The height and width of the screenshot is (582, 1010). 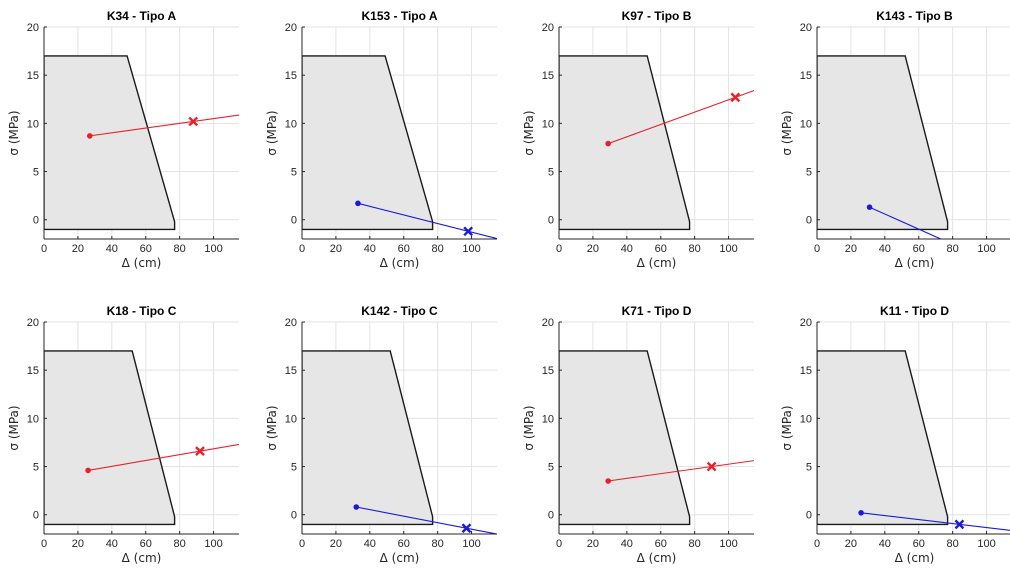 I want to click on chart-title: K97 - Tipo B, so click(x=657, y=16).